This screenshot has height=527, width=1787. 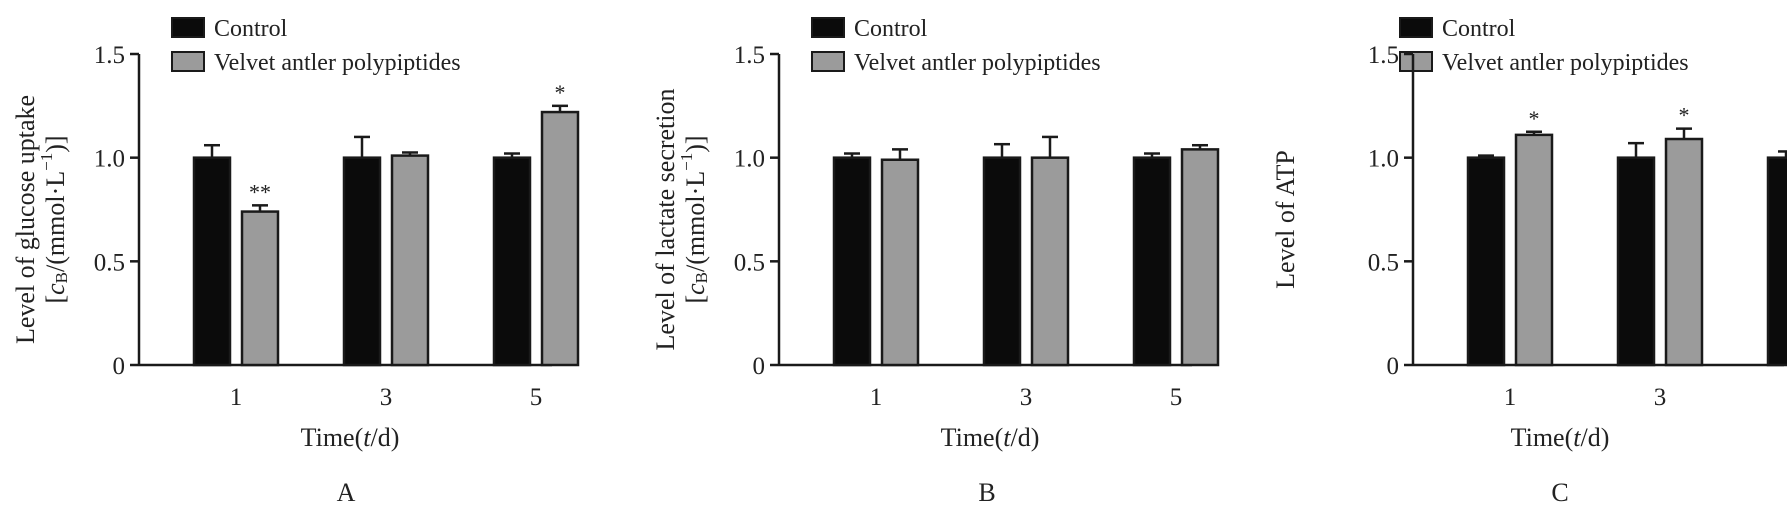 I want to click on y-axis-title: Level of lactate secretion, so click(x=665, y=219).